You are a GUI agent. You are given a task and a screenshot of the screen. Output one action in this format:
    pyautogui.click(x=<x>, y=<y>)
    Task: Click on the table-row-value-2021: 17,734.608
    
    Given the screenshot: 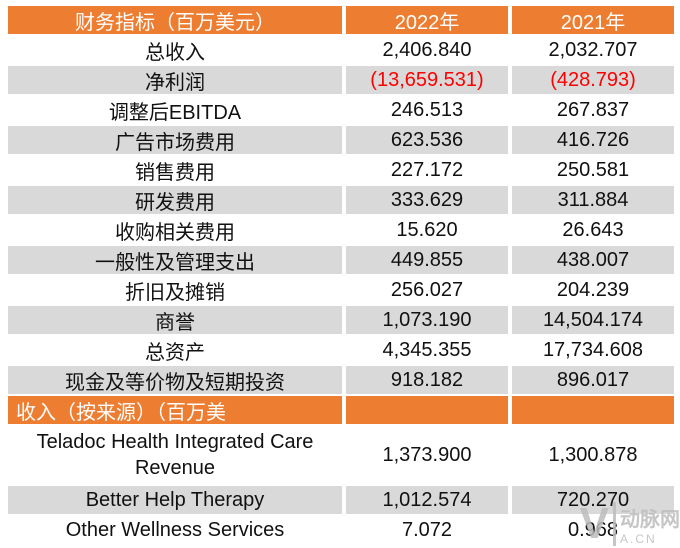 What is the action you would take?
    pyautogui.click(x=593, y=350)
    